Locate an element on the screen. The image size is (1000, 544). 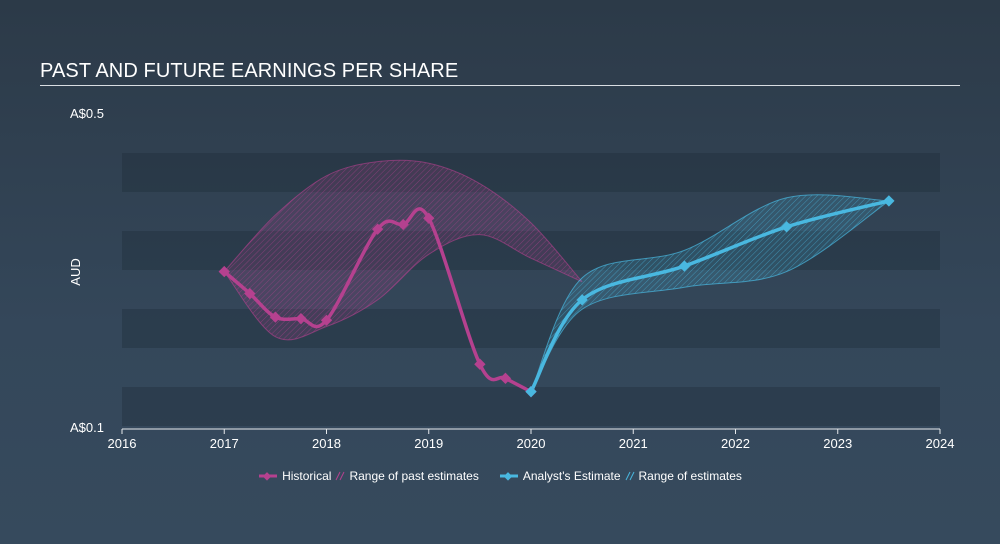
legend-past-range-label: Range of past estimates is located at coordinates (414, 476).